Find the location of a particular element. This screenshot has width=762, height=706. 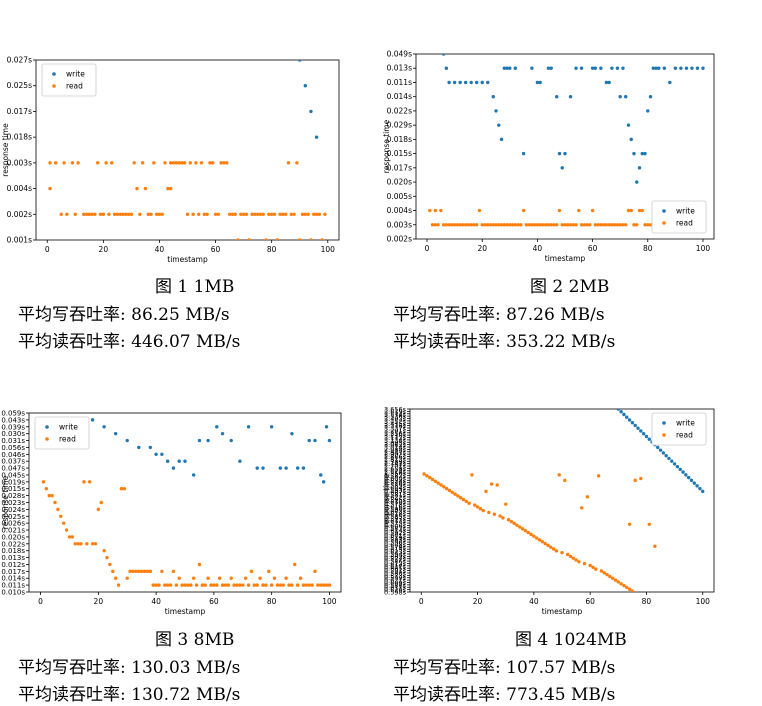

y-tick-label: 0.583s is located at coordinates (395, 540).